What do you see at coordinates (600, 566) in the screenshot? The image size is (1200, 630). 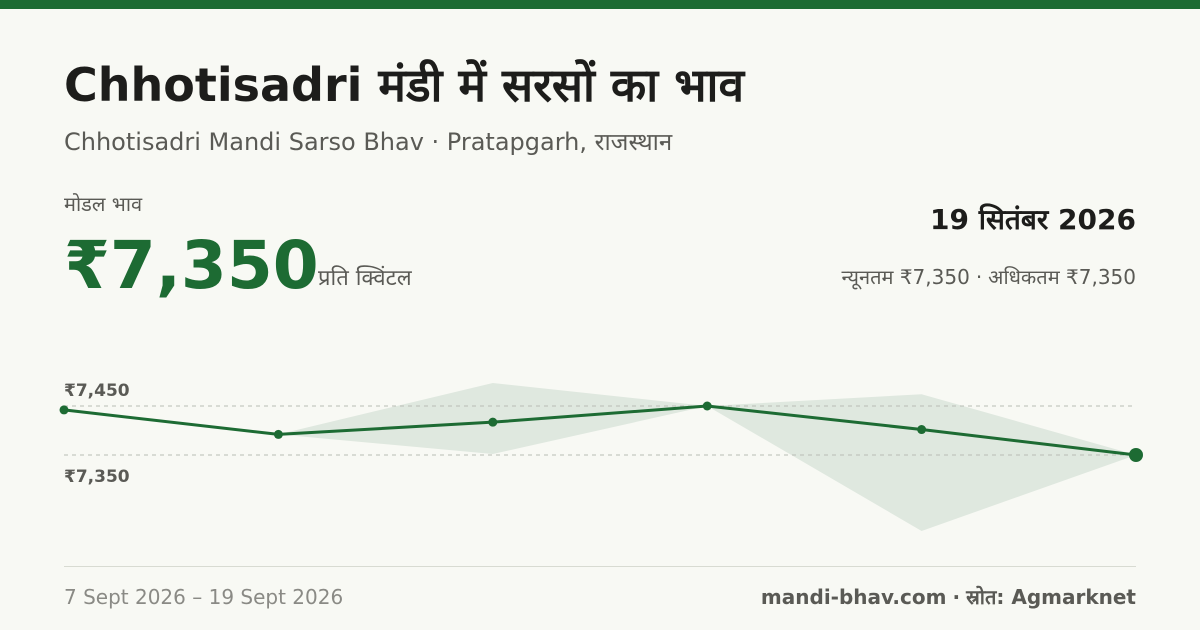 I see `footer-divider` at bounding box center [600, 566].